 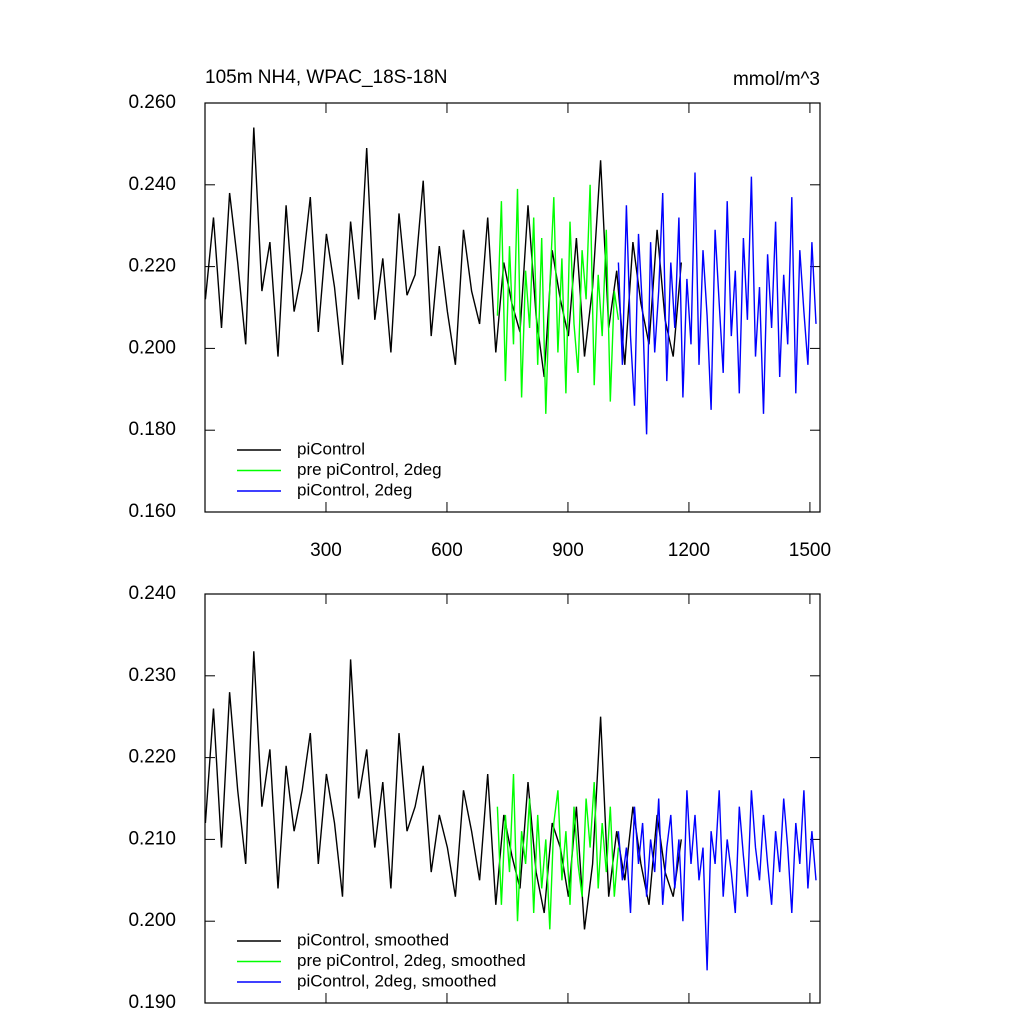 I want to click on y-tick-label: 0.190, so click(x=152, y=1002).